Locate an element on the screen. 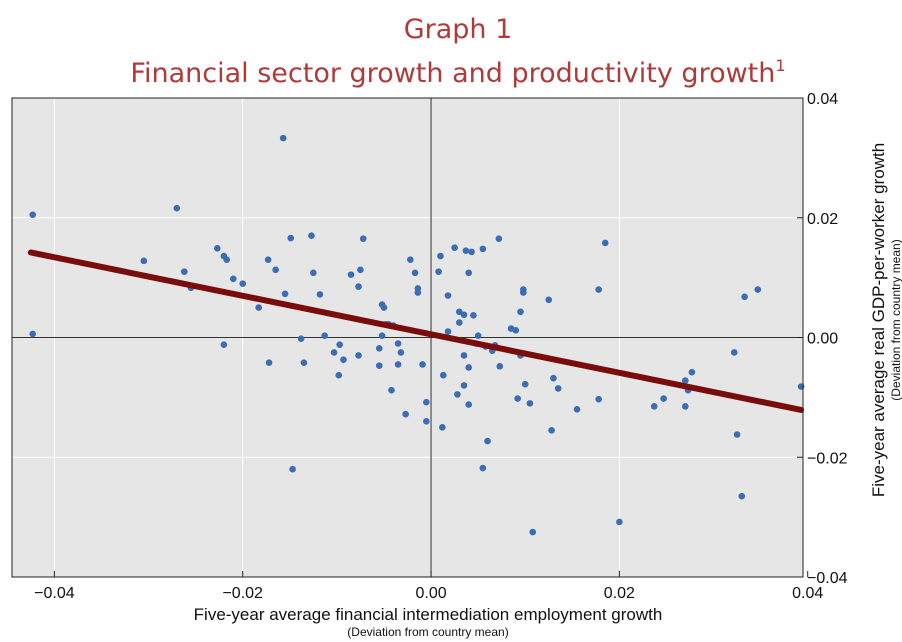 This screenshot has height=642, width=902. y-tick-label: −0.04 is located at coordinates (827, 578).